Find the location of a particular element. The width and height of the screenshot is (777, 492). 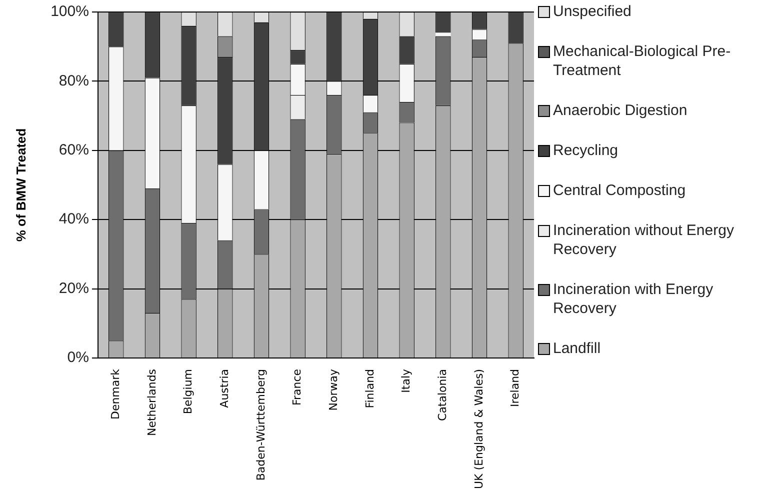

legend-label: Recycling is located at coordinates (585, 150).